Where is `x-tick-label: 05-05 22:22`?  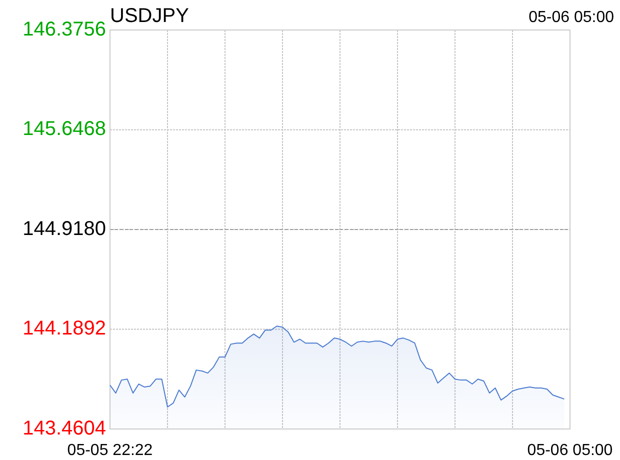
x-tick-label: 05-05 22:22 is located at coordinates (110, 450).